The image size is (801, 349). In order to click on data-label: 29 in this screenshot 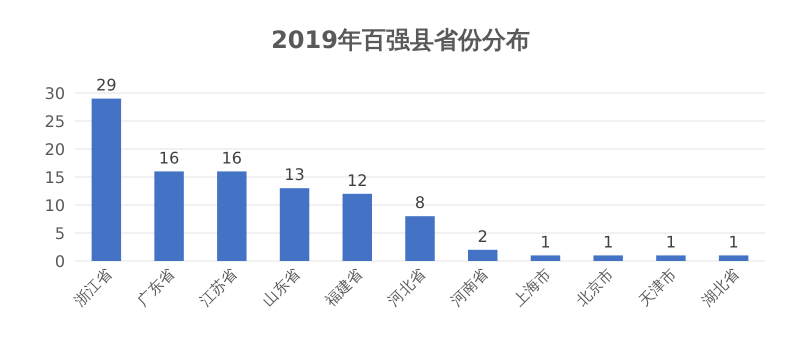, I will do `click(106, 85)`.